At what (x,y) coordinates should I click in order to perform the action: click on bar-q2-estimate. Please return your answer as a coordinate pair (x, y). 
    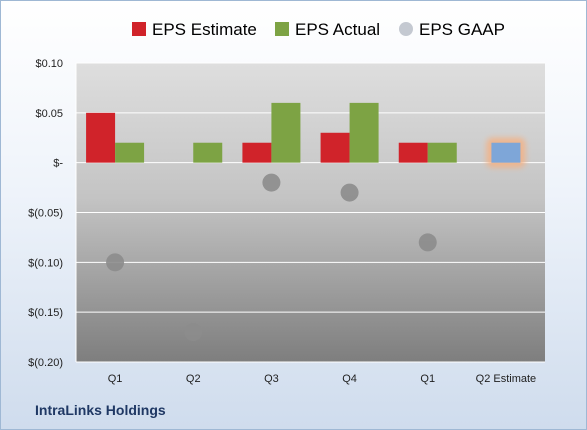
    Looking at the image, I should click on (506, 152).